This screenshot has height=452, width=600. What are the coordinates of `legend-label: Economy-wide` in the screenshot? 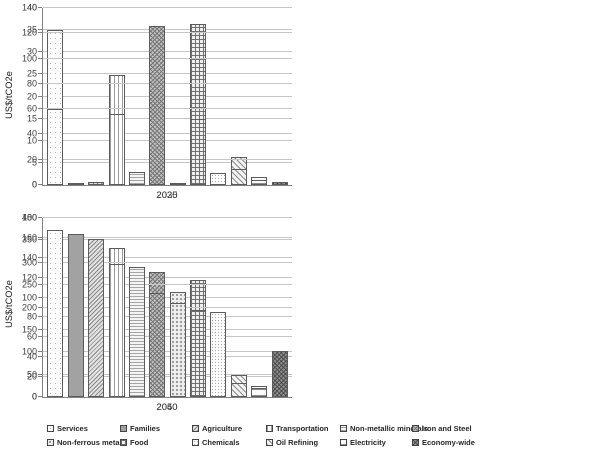 It's located at (448, 442).